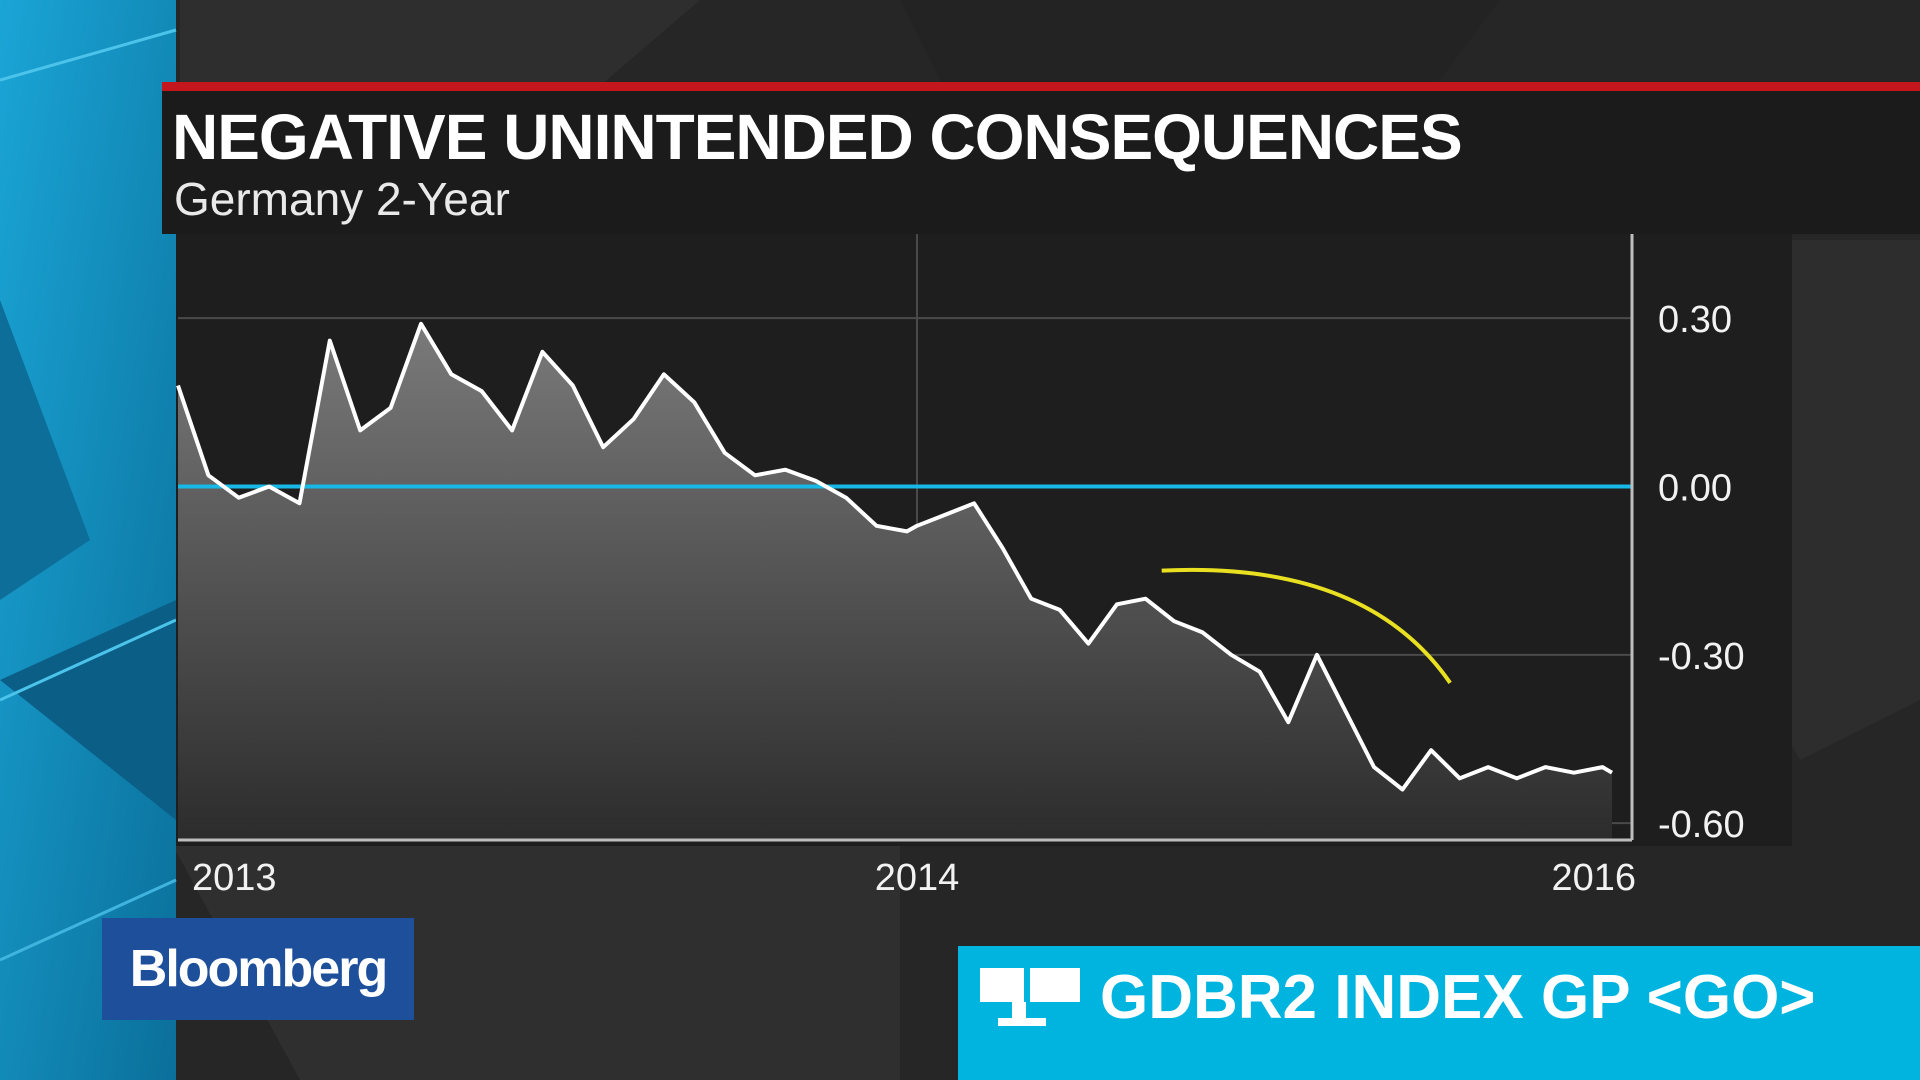  What do you see at coordinates (1593, 878) in the screenshot?
I see `x-tick-label: 2016` at bounding box center [1593, 878].